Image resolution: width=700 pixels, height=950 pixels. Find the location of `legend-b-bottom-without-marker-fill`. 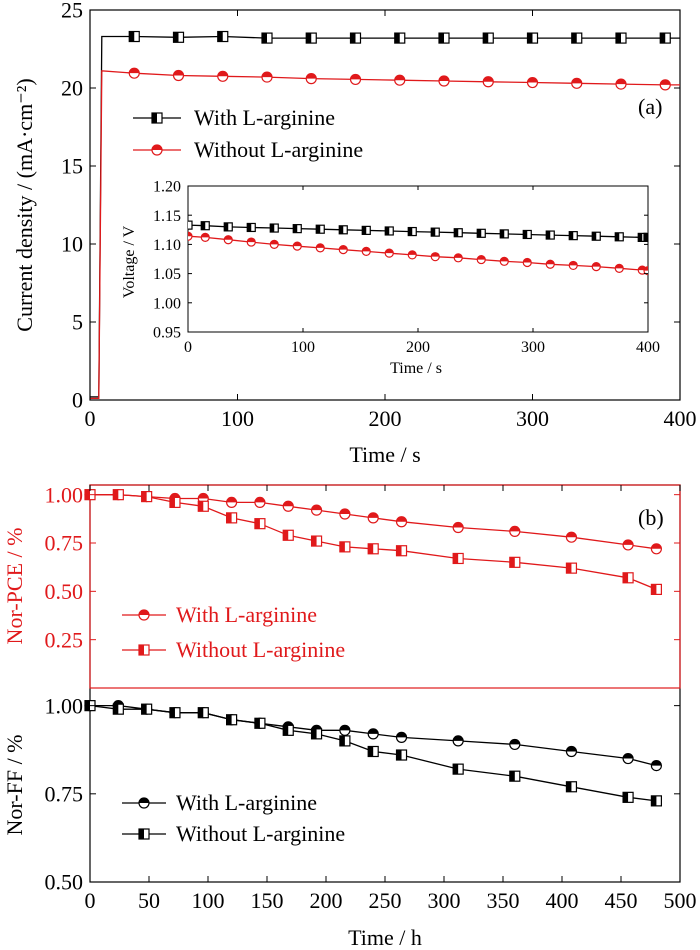

legend-b-bottom-without-marker-fill is located at coordinates (141, 834).